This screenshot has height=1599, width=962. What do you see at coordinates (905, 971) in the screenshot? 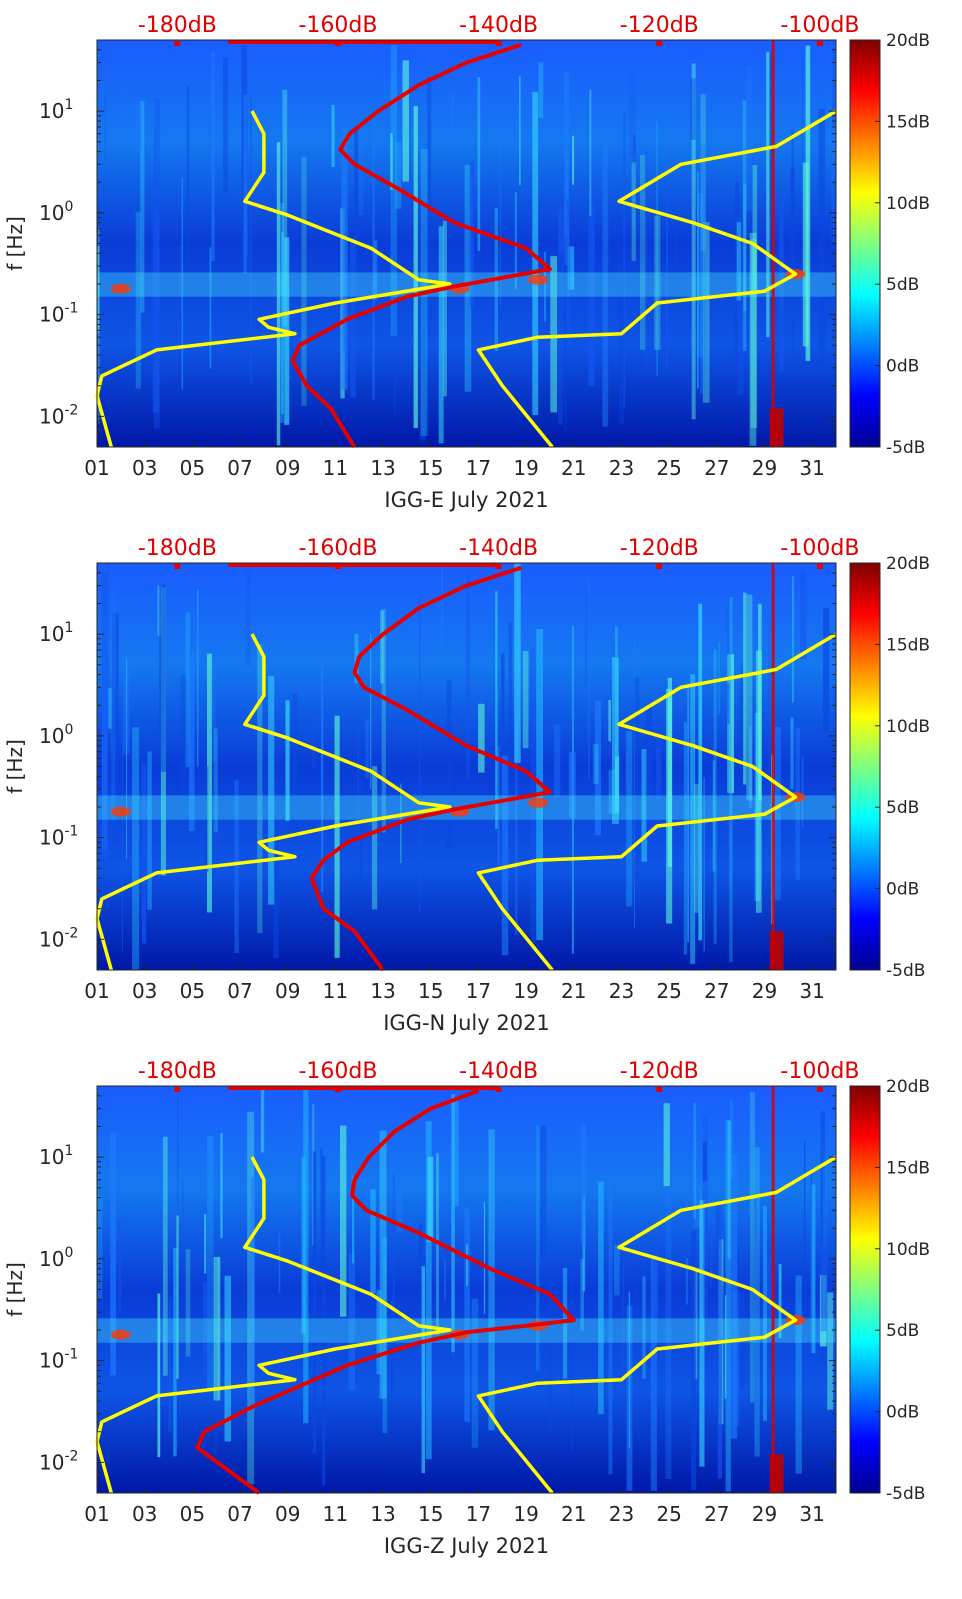
I see `colorbar-tick-label: -5dB` at bounding box center [905, 971].